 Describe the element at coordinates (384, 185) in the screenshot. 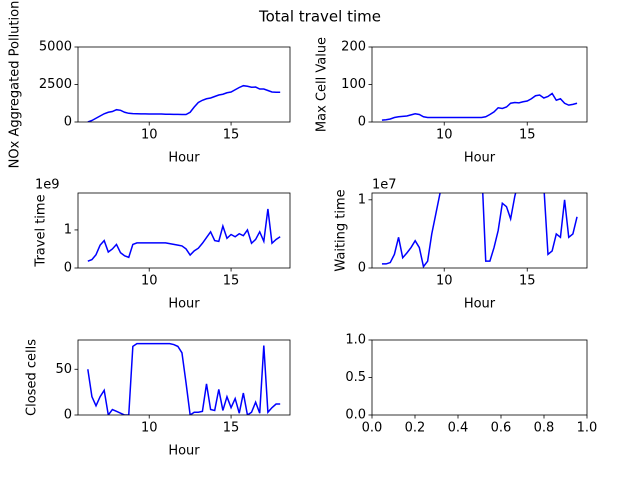

I see `y-offset-label: 1e7` at that location.